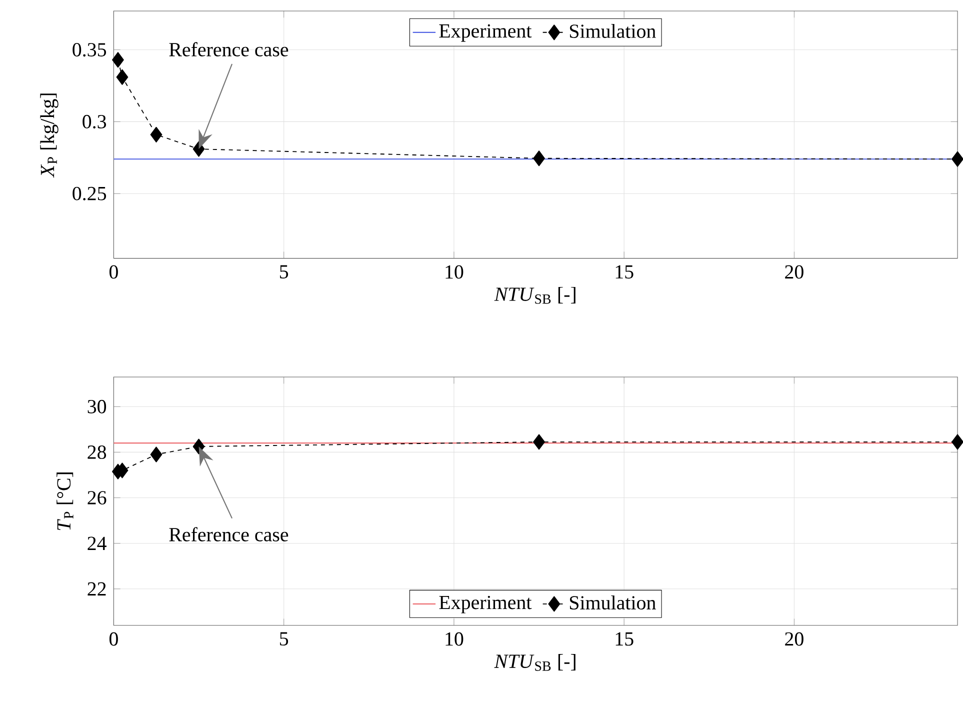  I want to click on y-tick-label: 24, so click(97, 543).